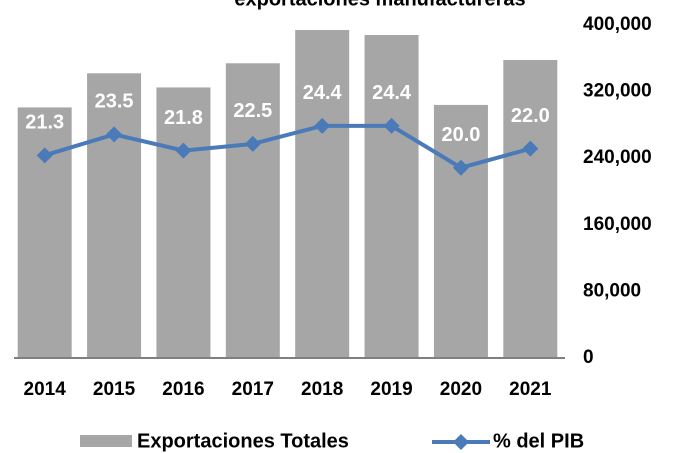  What do you see at coordinates (617, 91) in the screenshot?
I see `y-tick-label: 320,000` at bounding box center [617, 91].